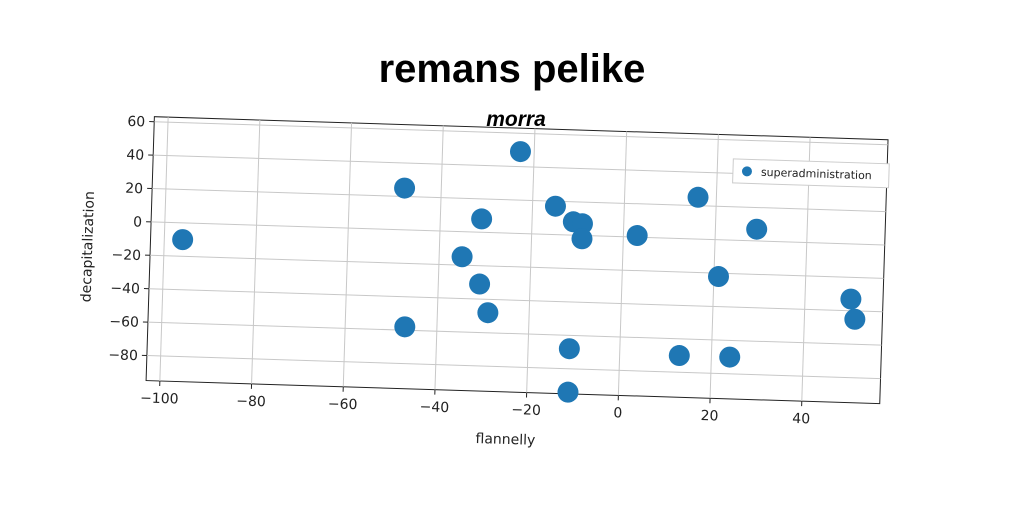 The width and height of the screenshot is (1024, 512). I want to click on y-tick-label: −40, so click(125, 289).